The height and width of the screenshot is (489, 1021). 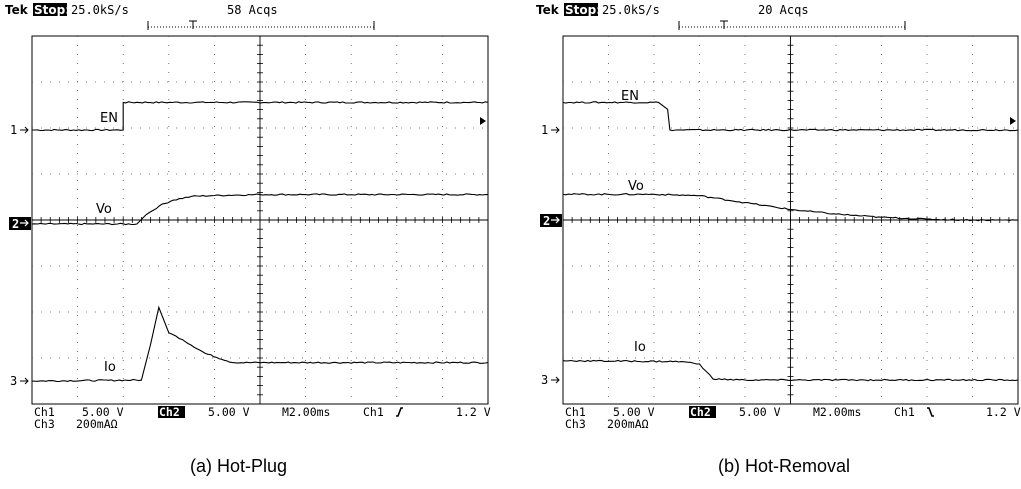 What do you see at coordinates (783, 10) in the screenshot?
I see `header-acqs: 20 Acqs` at bounding box center [783, 10].